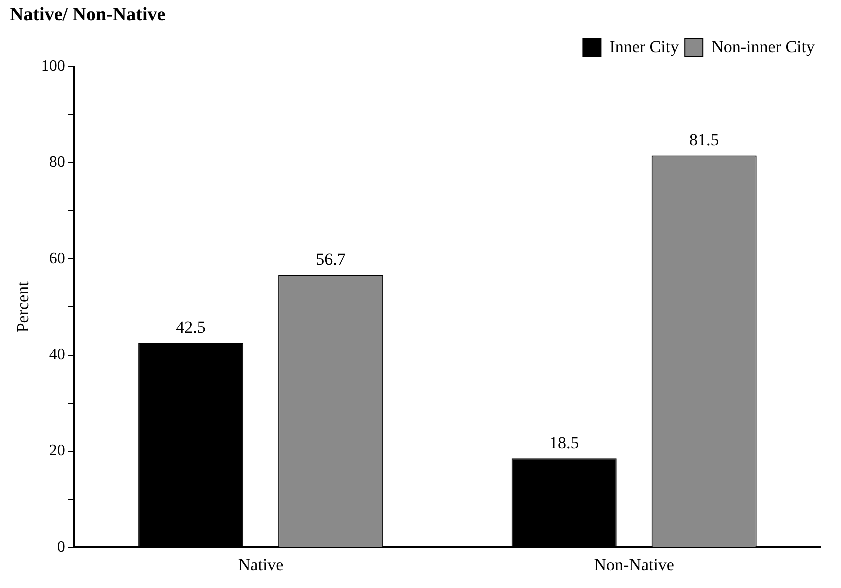  What do you see at coordinates (57, 451) in the screenshot?
I see `y-tick-label: 20` at bounding box center [57, 451].